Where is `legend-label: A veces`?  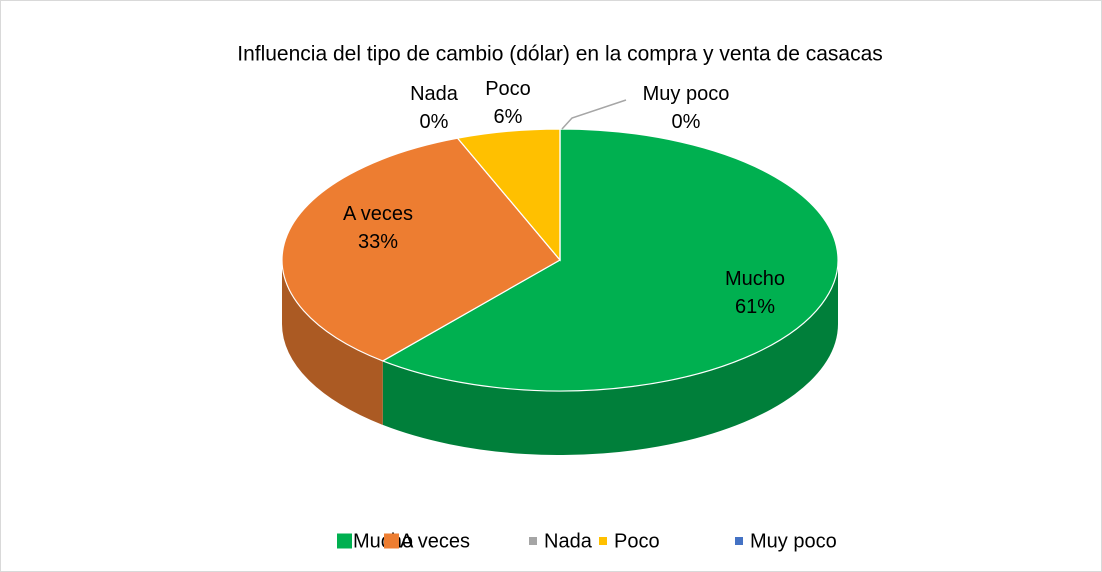 legend-label: A veces is located at coordinates (435, 541).